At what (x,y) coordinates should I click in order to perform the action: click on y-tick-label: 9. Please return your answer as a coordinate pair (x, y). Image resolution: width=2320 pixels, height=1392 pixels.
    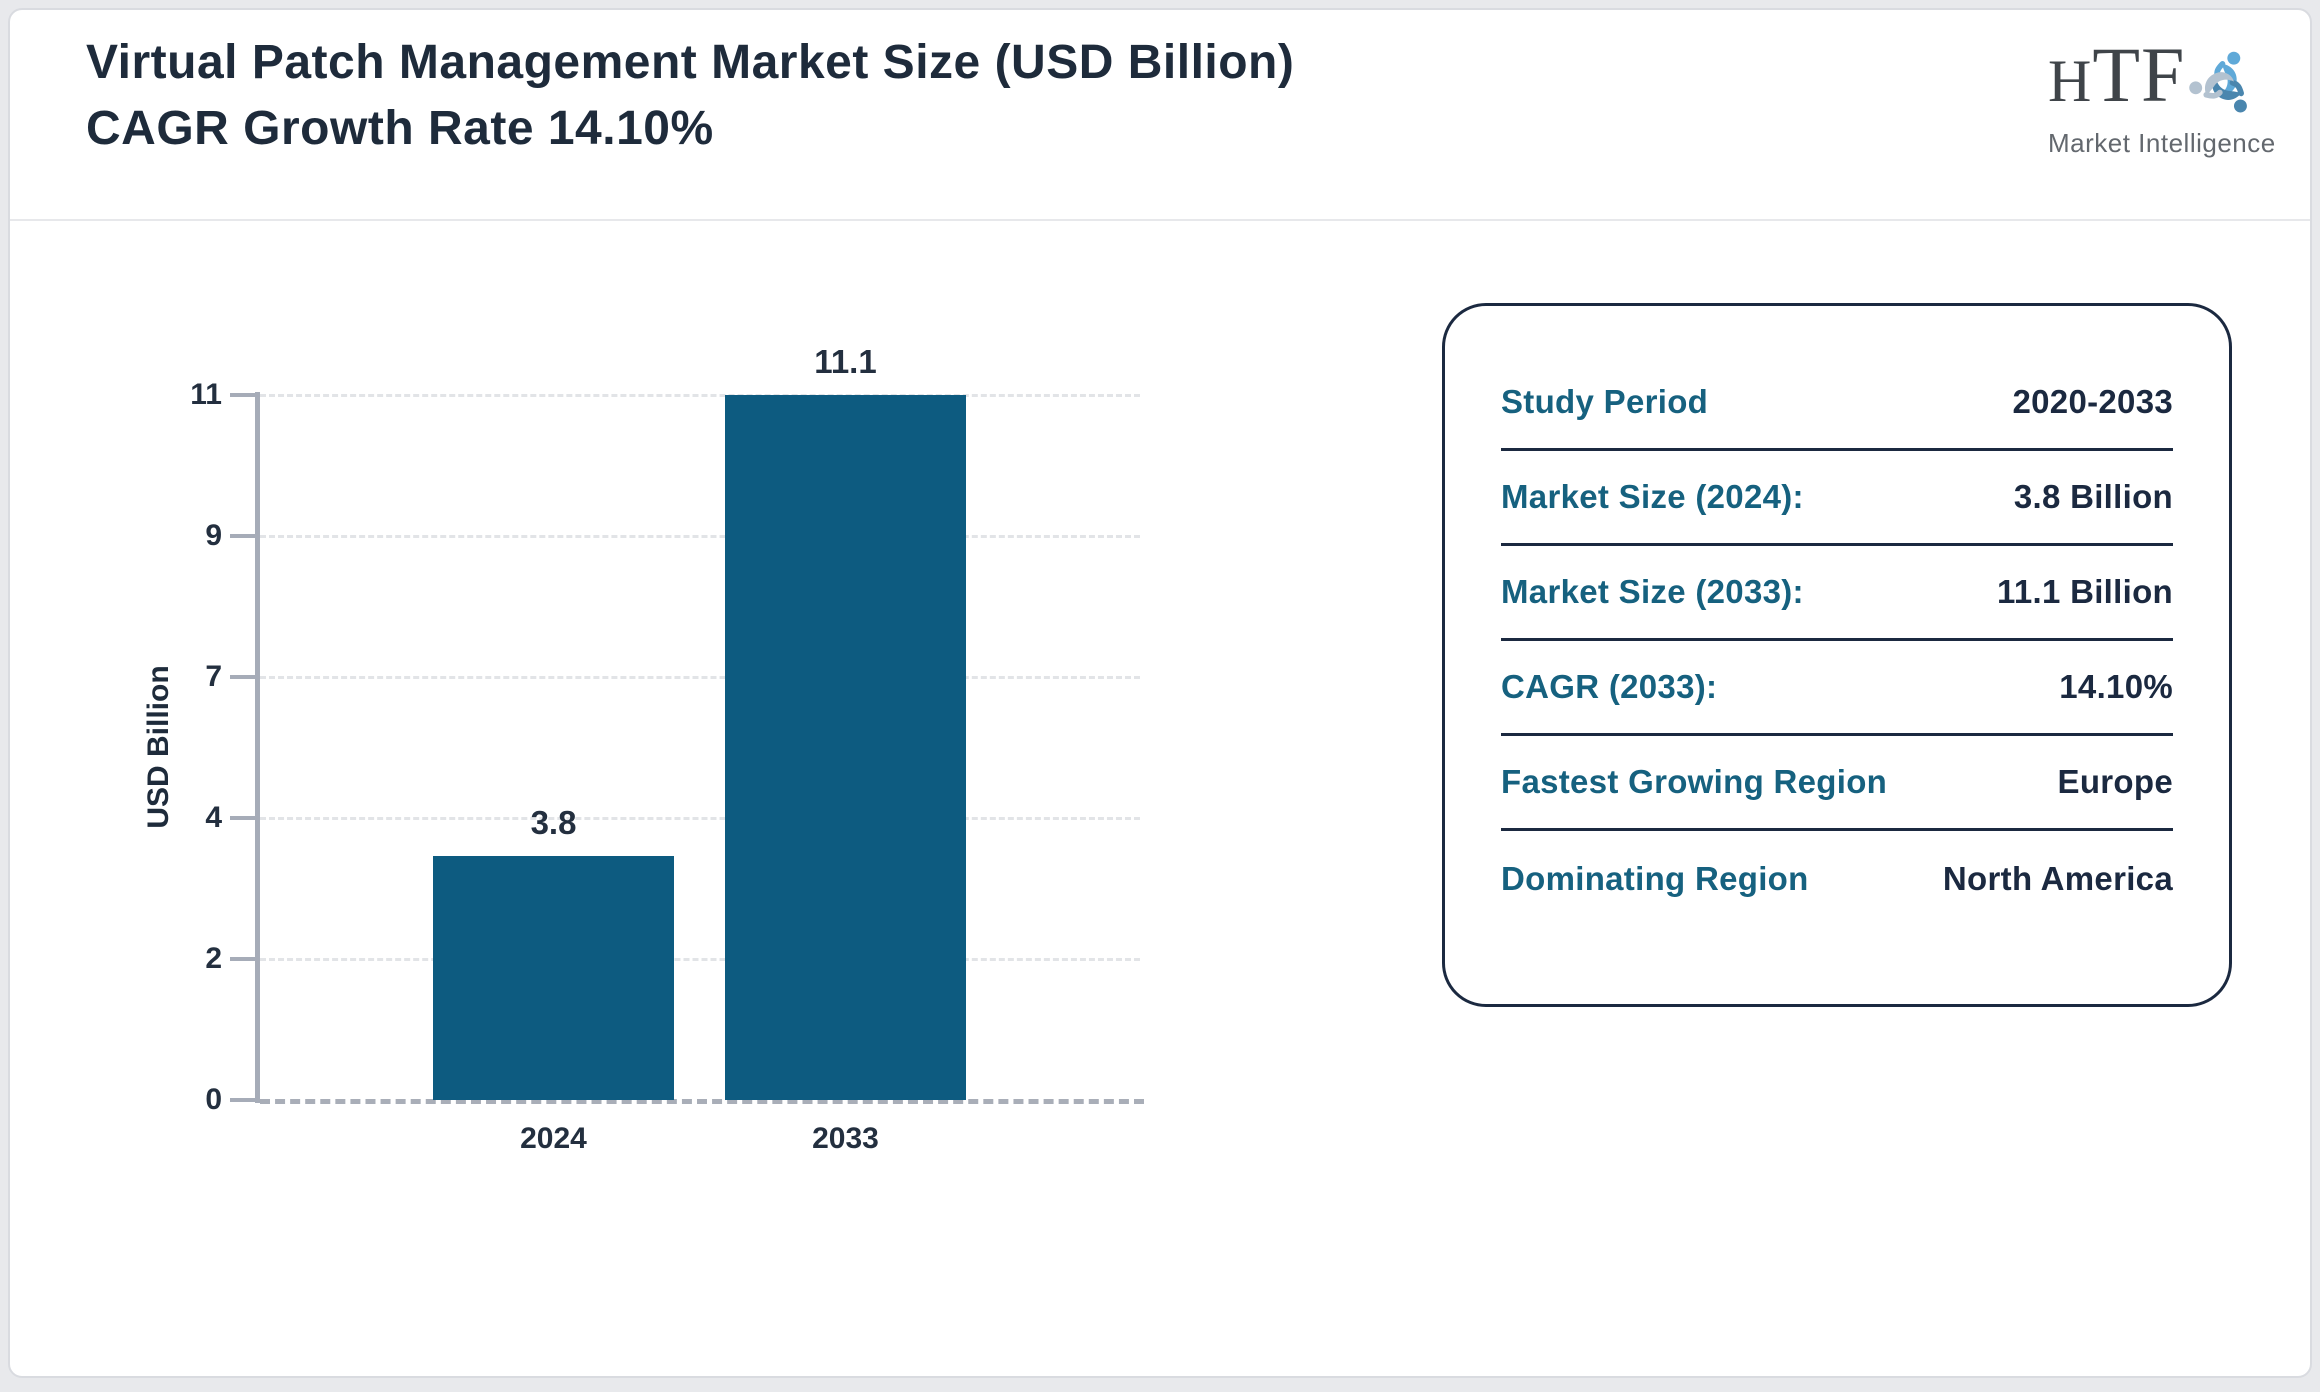
    Looking at the image, I should click on (213, 535).